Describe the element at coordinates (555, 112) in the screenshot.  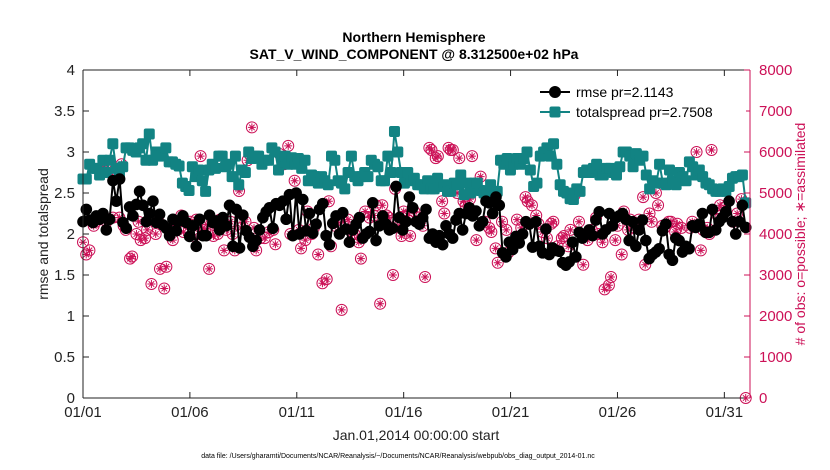
I see `legend-spread-marker` at that location.